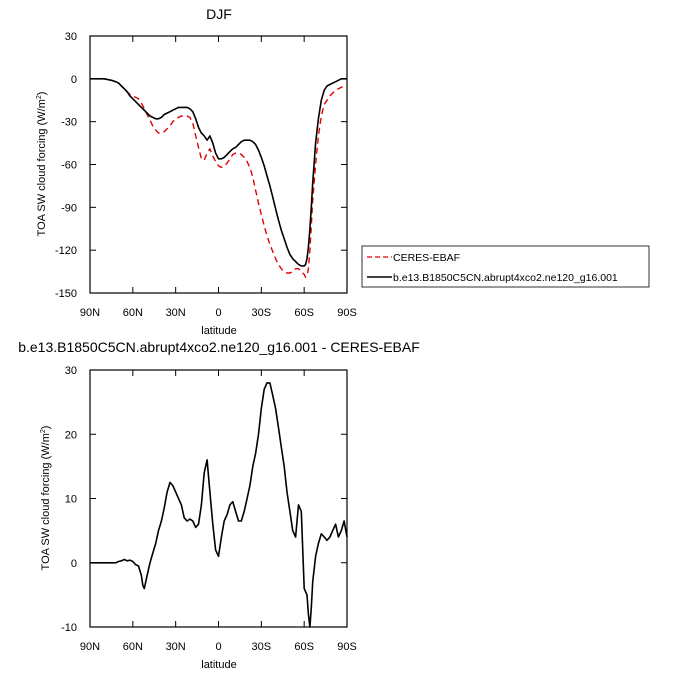 The image size is (679, 677). What do you see at coordinates (69, 166) in the screenshot?
I see `top-y-tick-label: -60` at bounding box center [69, 166].